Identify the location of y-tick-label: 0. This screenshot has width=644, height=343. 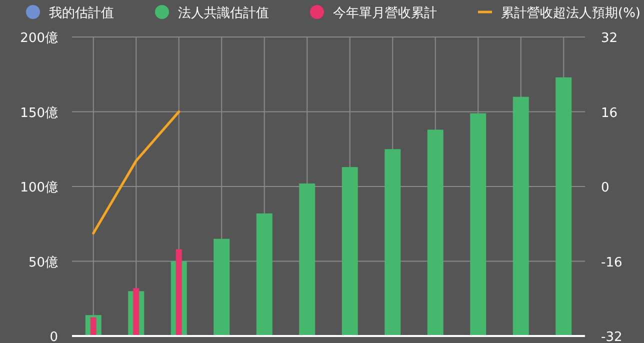
(54, 336).